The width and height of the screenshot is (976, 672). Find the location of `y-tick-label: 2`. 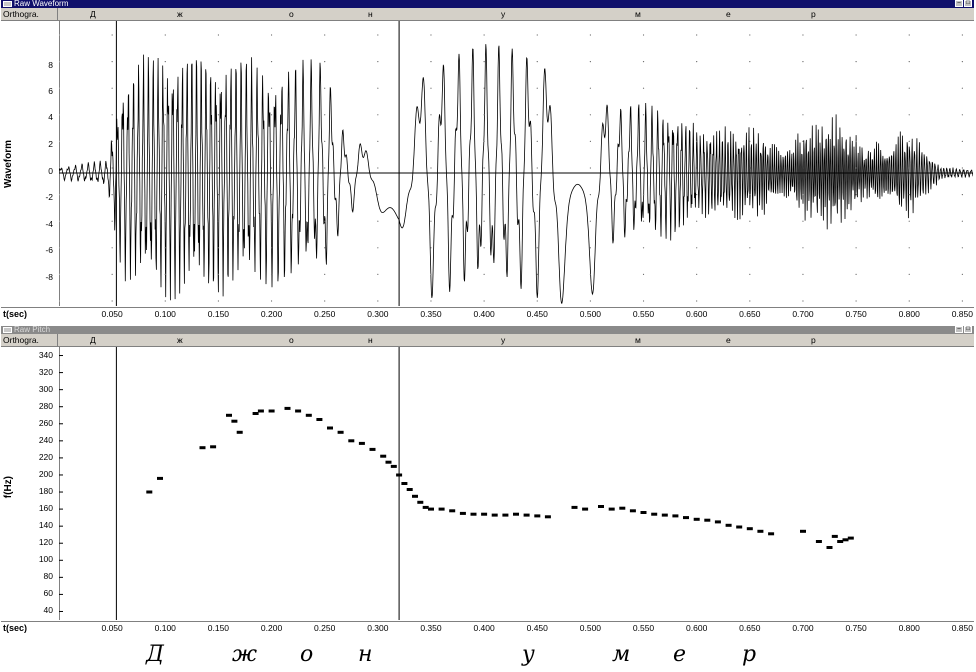

y-tick-label: 2 is located at coordinates (50, 144).